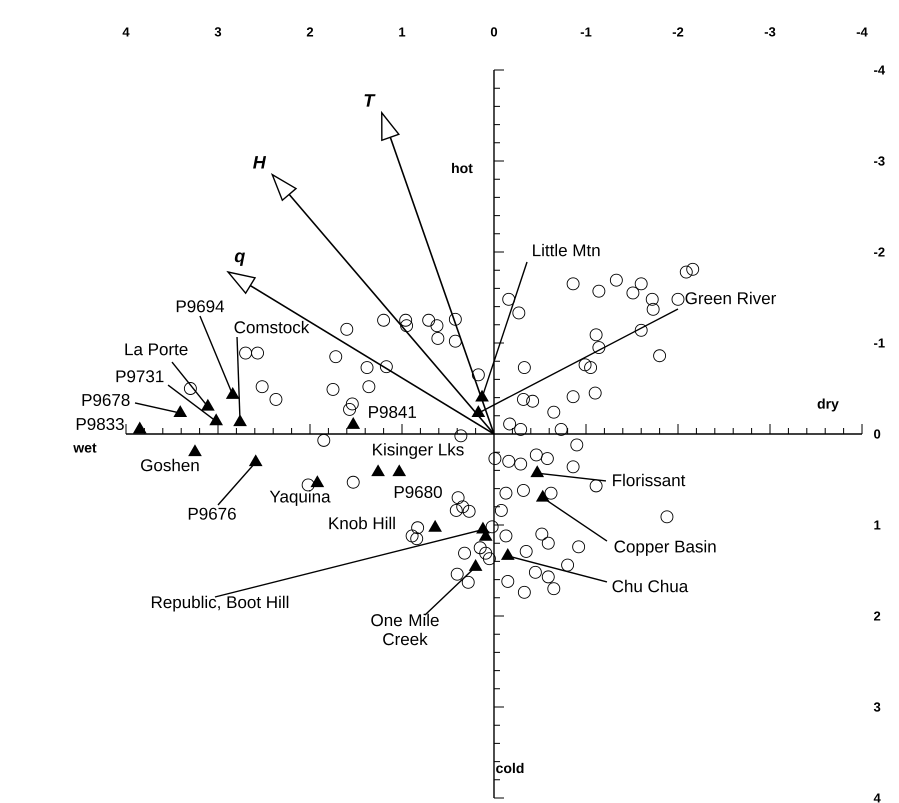  Describe the element at coordinates (310, 31) in the screenshot. I see `x-tick-label: 2` at that location.